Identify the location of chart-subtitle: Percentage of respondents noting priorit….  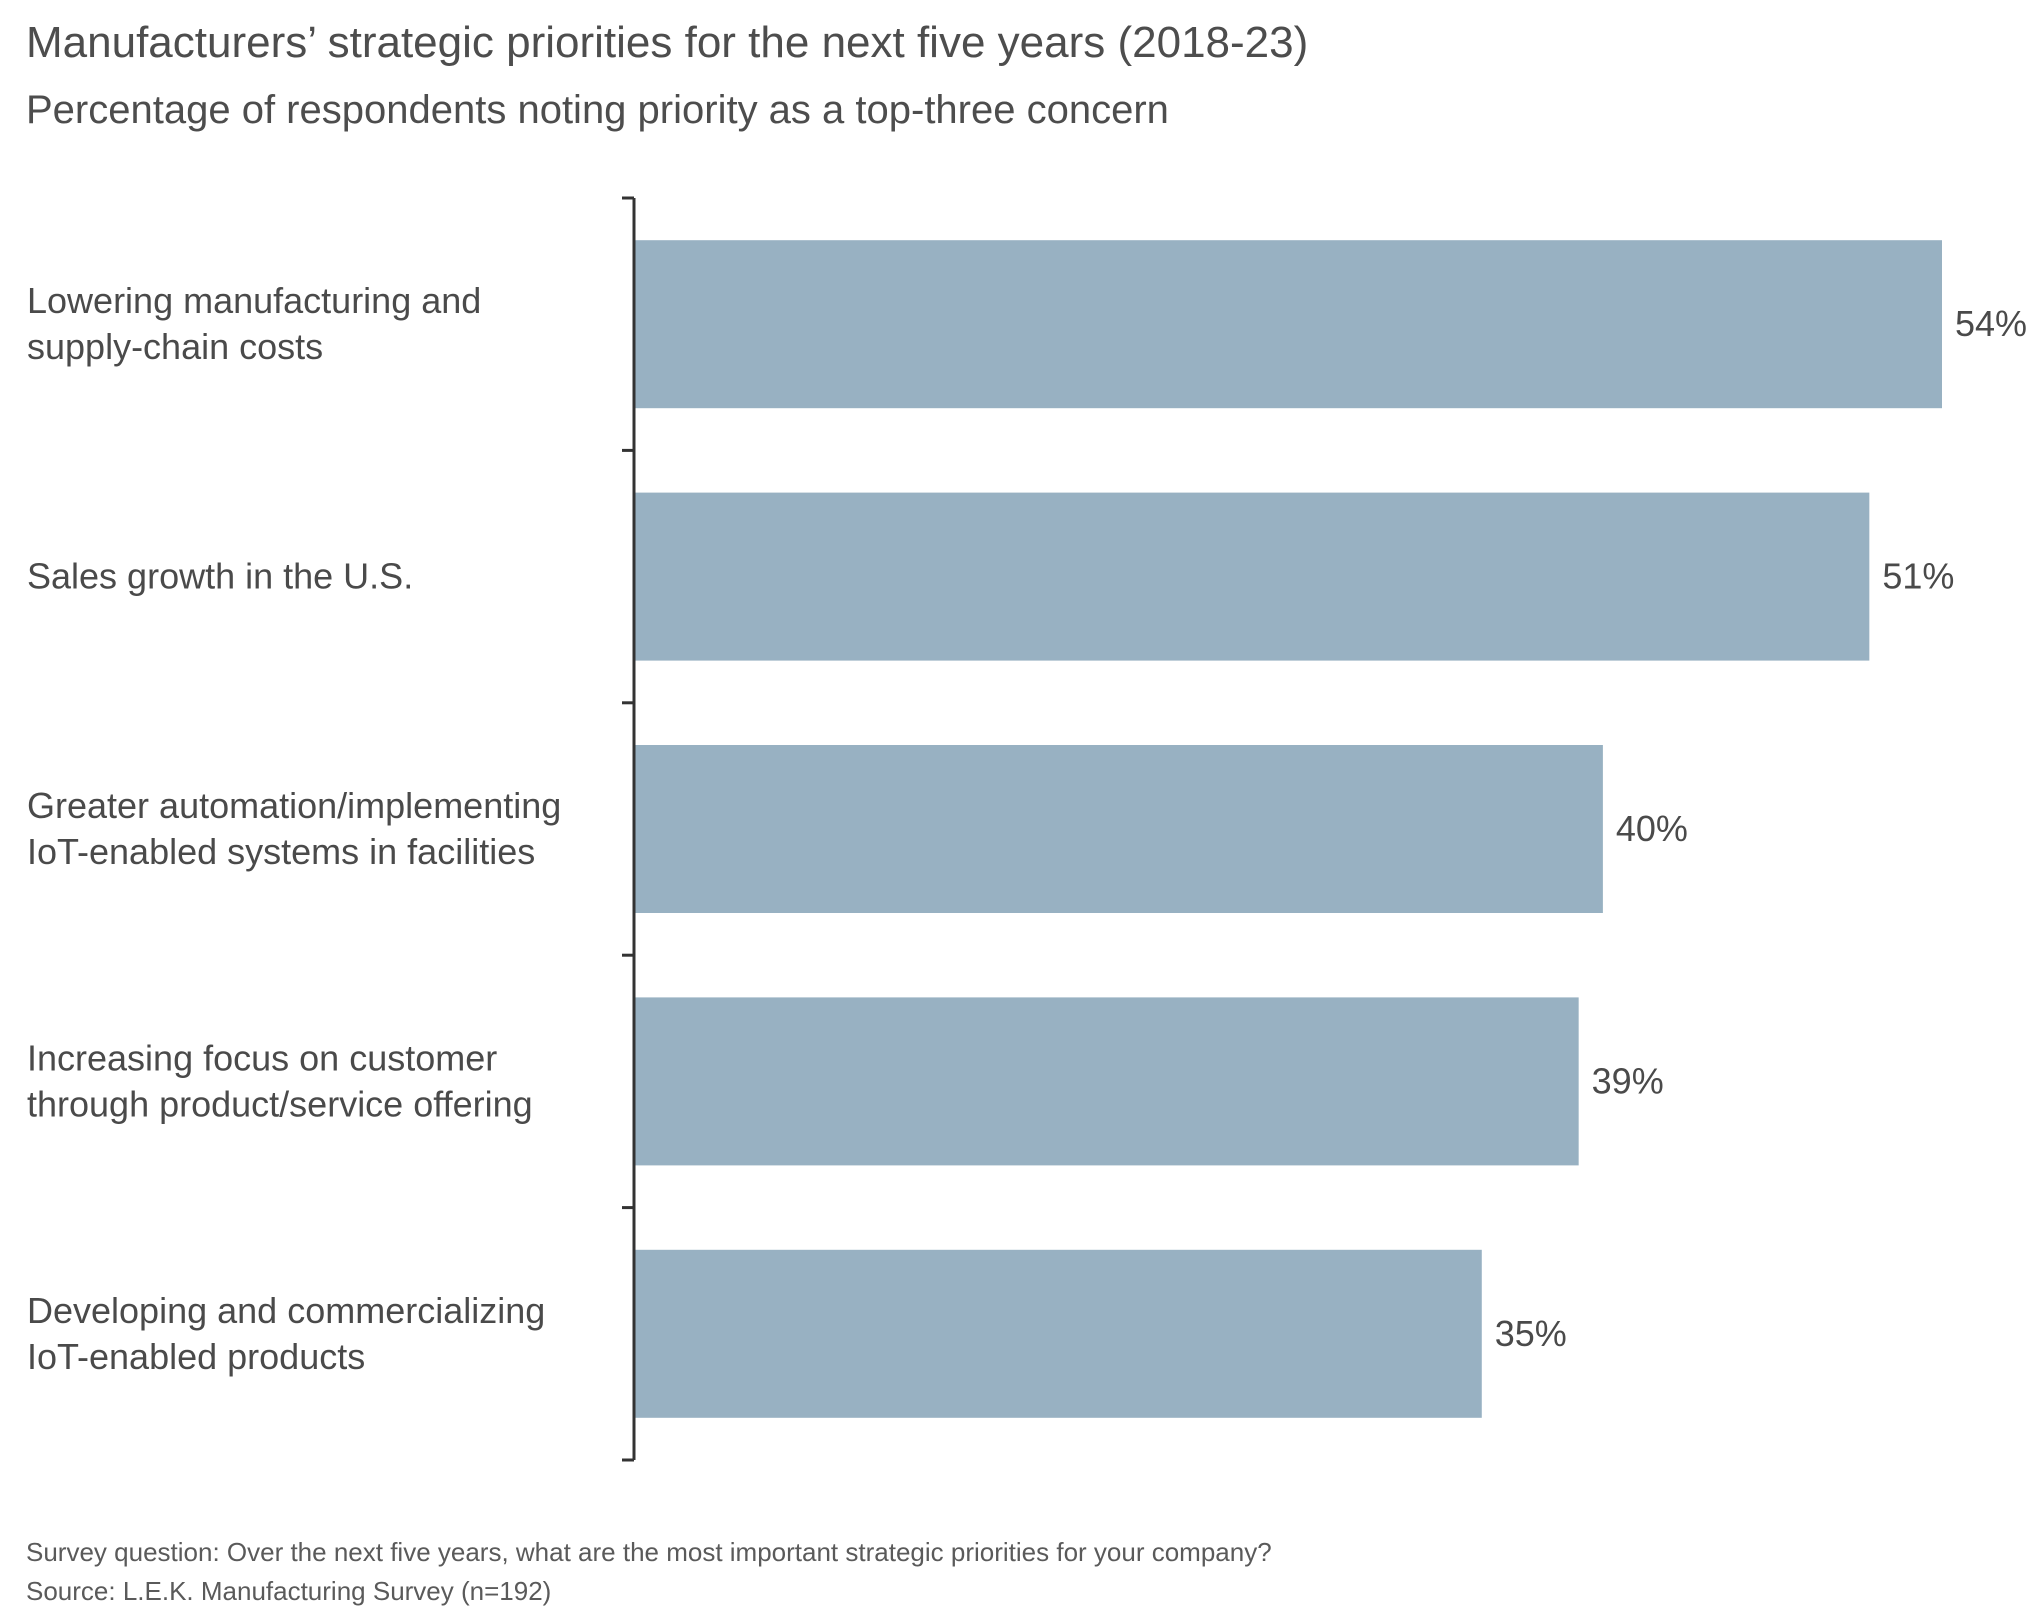
(597, 110).